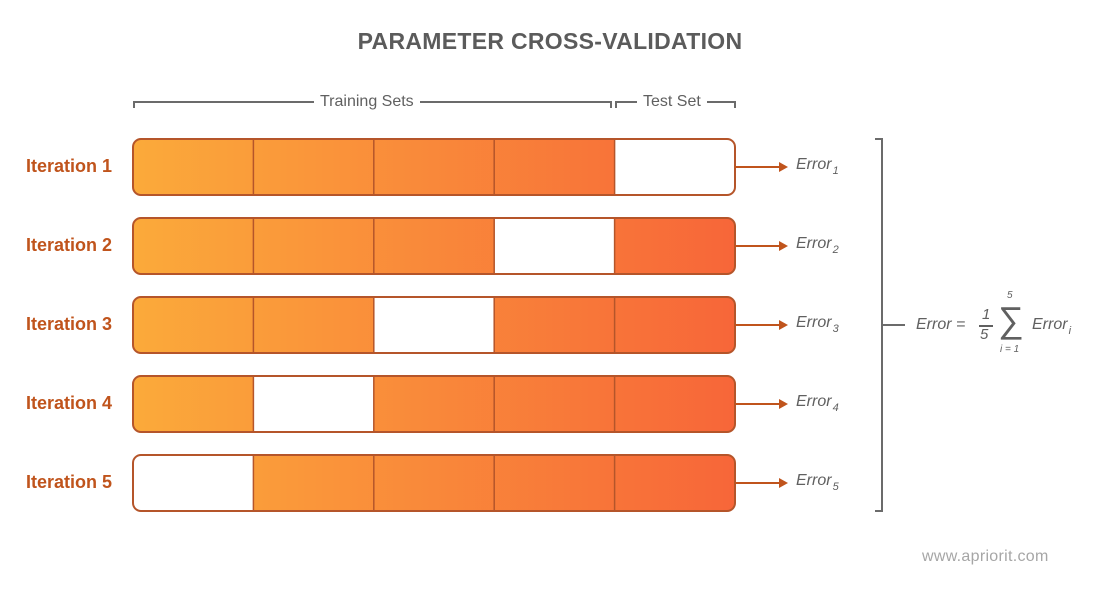  Describe the element at coordinates (986, 326) in the screenshot. I see `formula-fraction-bar` at that location.